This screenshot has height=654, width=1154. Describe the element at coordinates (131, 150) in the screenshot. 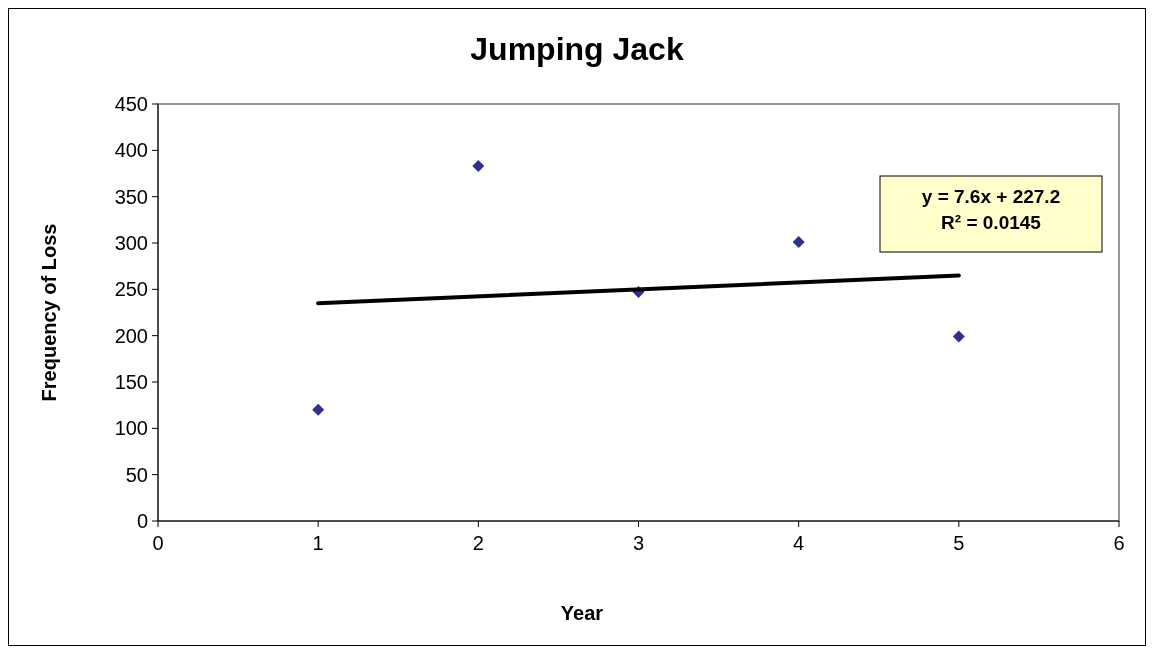

I see `y-tick-label: 400` at that location.